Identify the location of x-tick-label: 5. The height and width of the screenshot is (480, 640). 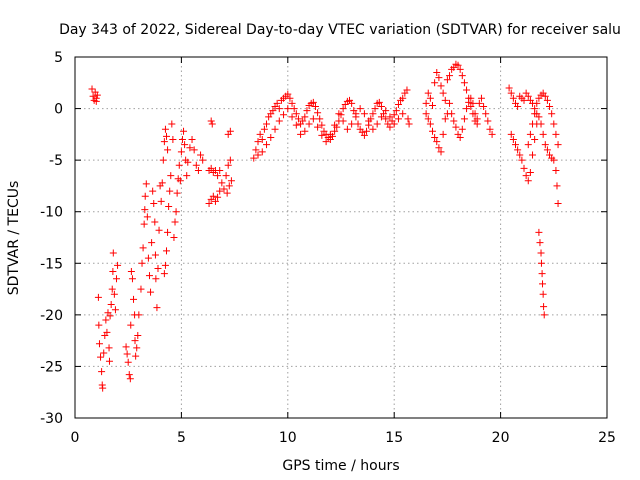
(181, 438).